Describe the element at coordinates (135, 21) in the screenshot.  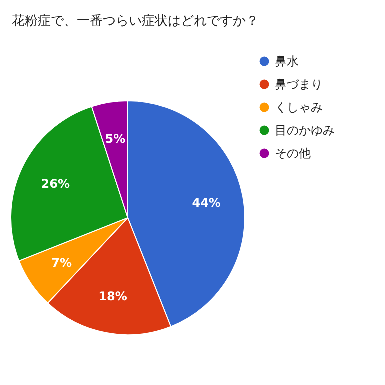
I see `chart-title: 花粉症で、一番つらい症状はどれですか？` at that location.